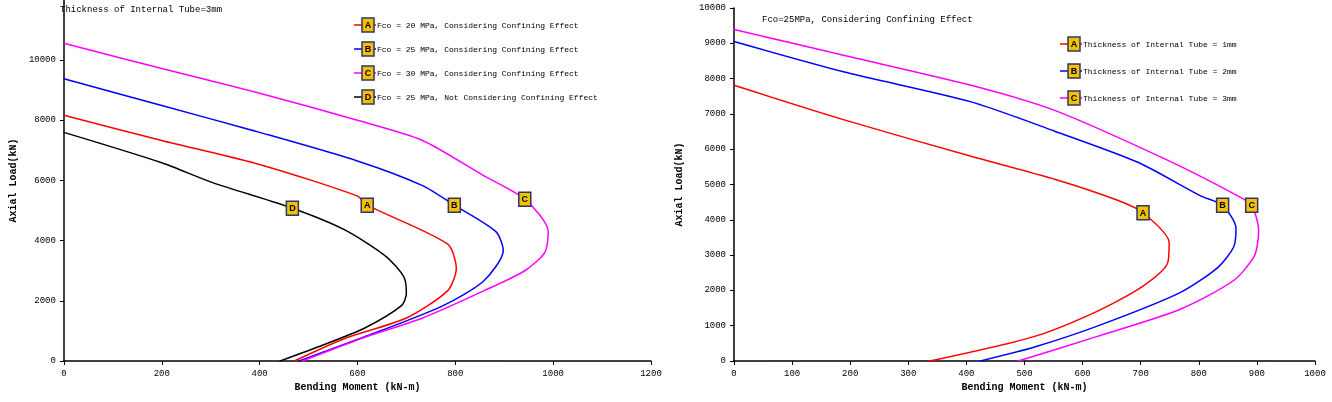  What do you see at coordinates (1160, 98) in the screenshot?
I see `legend-label: Thickness of Internal Tube = 3mm` at bounding box center [1160, 98].